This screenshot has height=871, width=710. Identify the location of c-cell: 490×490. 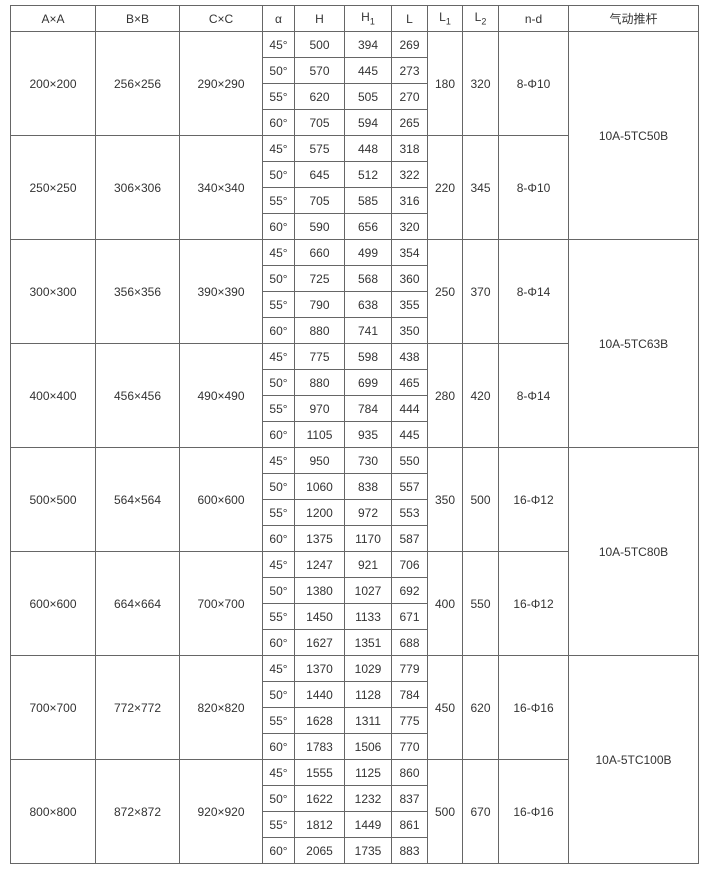
(221, 395).